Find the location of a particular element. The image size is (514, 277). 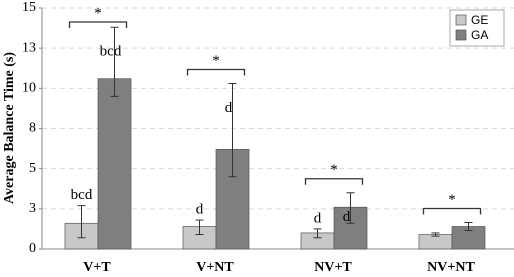

y-tick-label: 10 is located at coordinates (29, 88).